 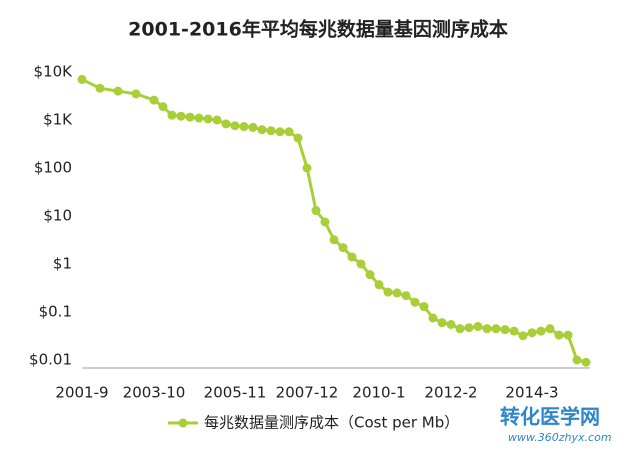 I want to click on x-tick-label: 2007-12, so click(x=307, y=393).